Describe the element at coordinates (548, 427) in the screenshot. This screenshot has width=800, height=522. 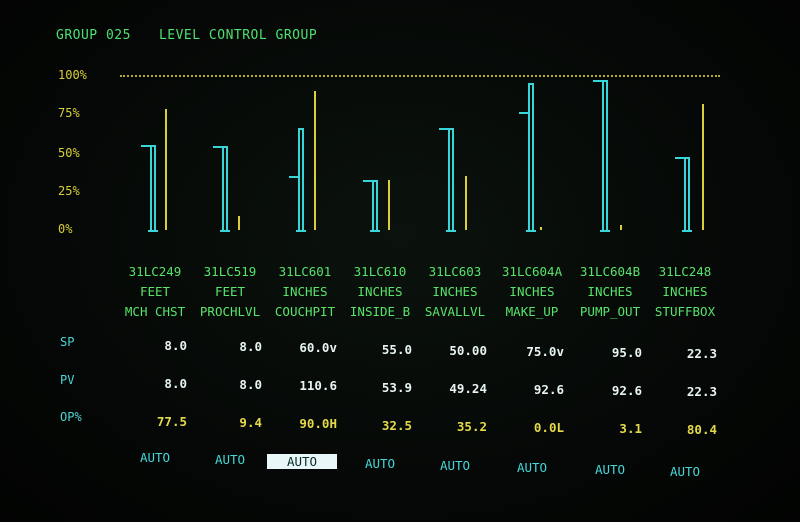
I see `op-value: 0.0L` at that location.